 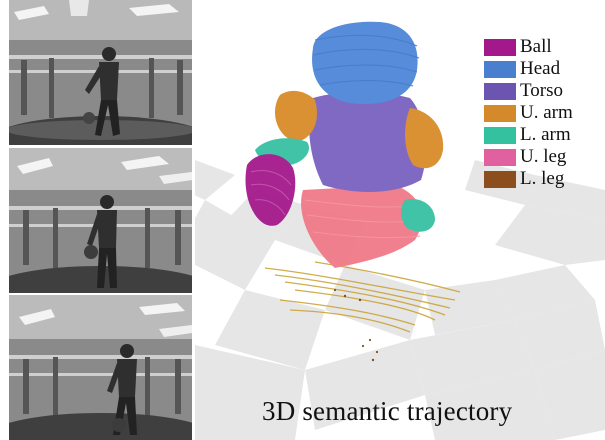 What do you see at coordinates (387, 411) in the screenshot?
I see `figure-caption: 3D semantic trajectory` at bounding box center [387, 411].